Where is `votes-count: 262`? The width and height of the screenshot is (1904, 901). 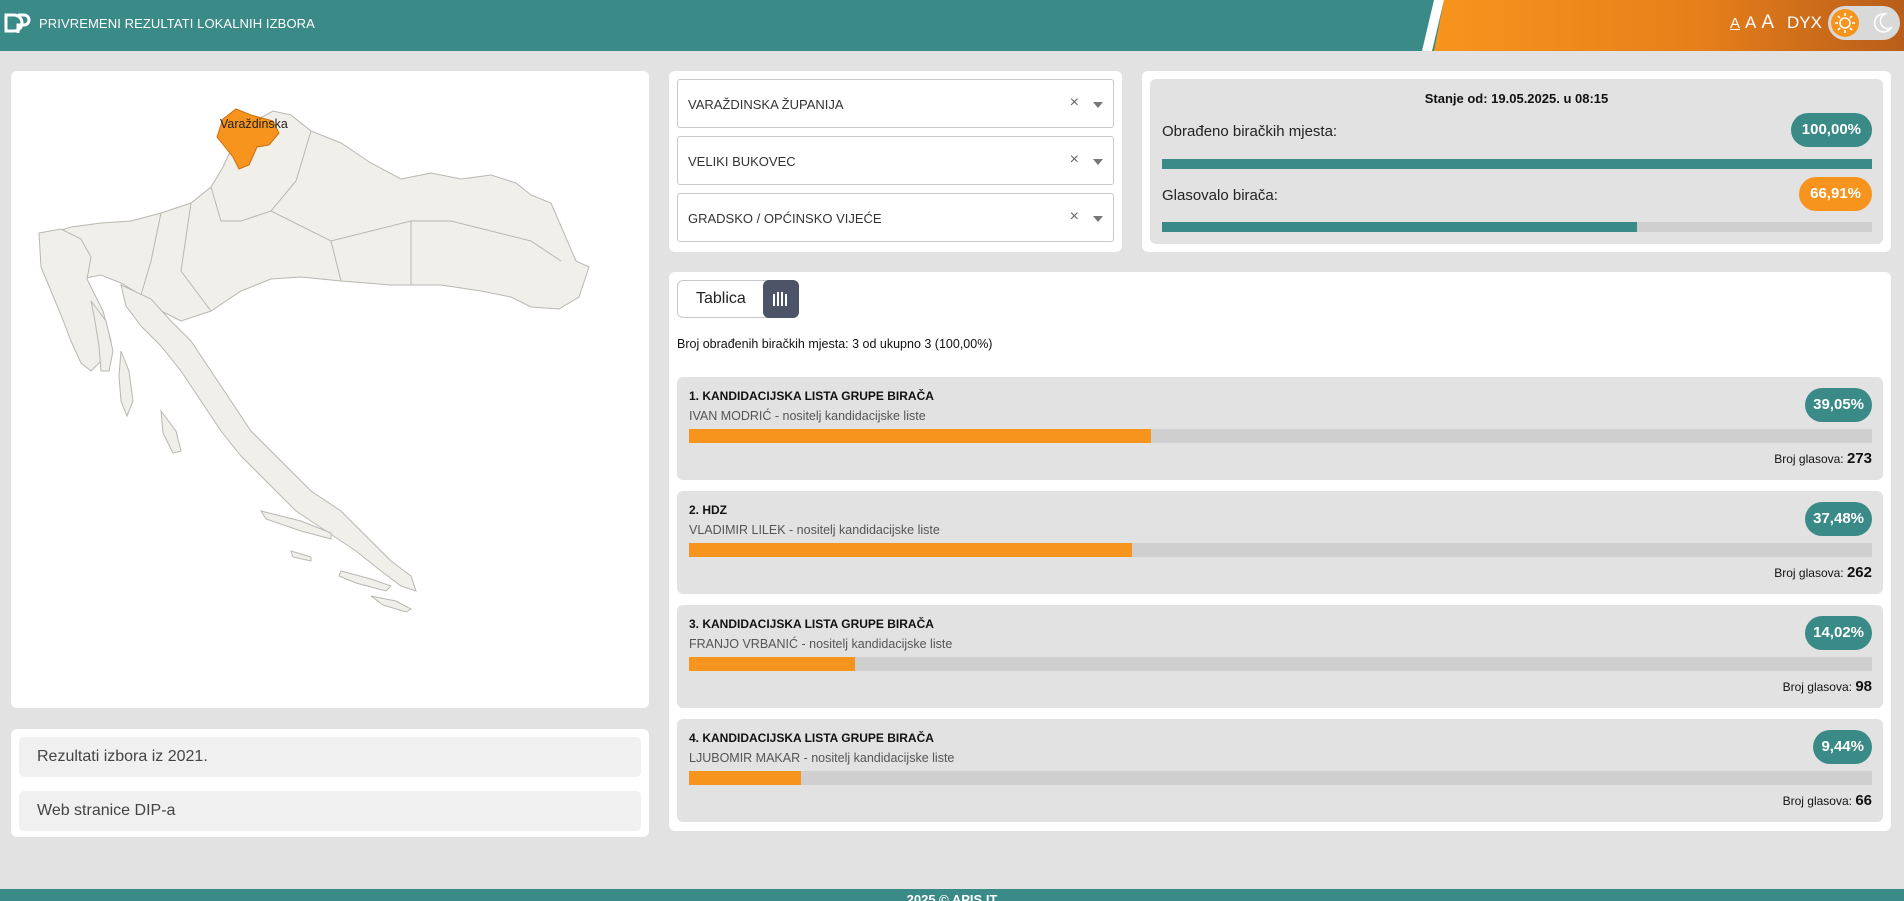 votes-count: 262 is located at coordinates (1859, 572).